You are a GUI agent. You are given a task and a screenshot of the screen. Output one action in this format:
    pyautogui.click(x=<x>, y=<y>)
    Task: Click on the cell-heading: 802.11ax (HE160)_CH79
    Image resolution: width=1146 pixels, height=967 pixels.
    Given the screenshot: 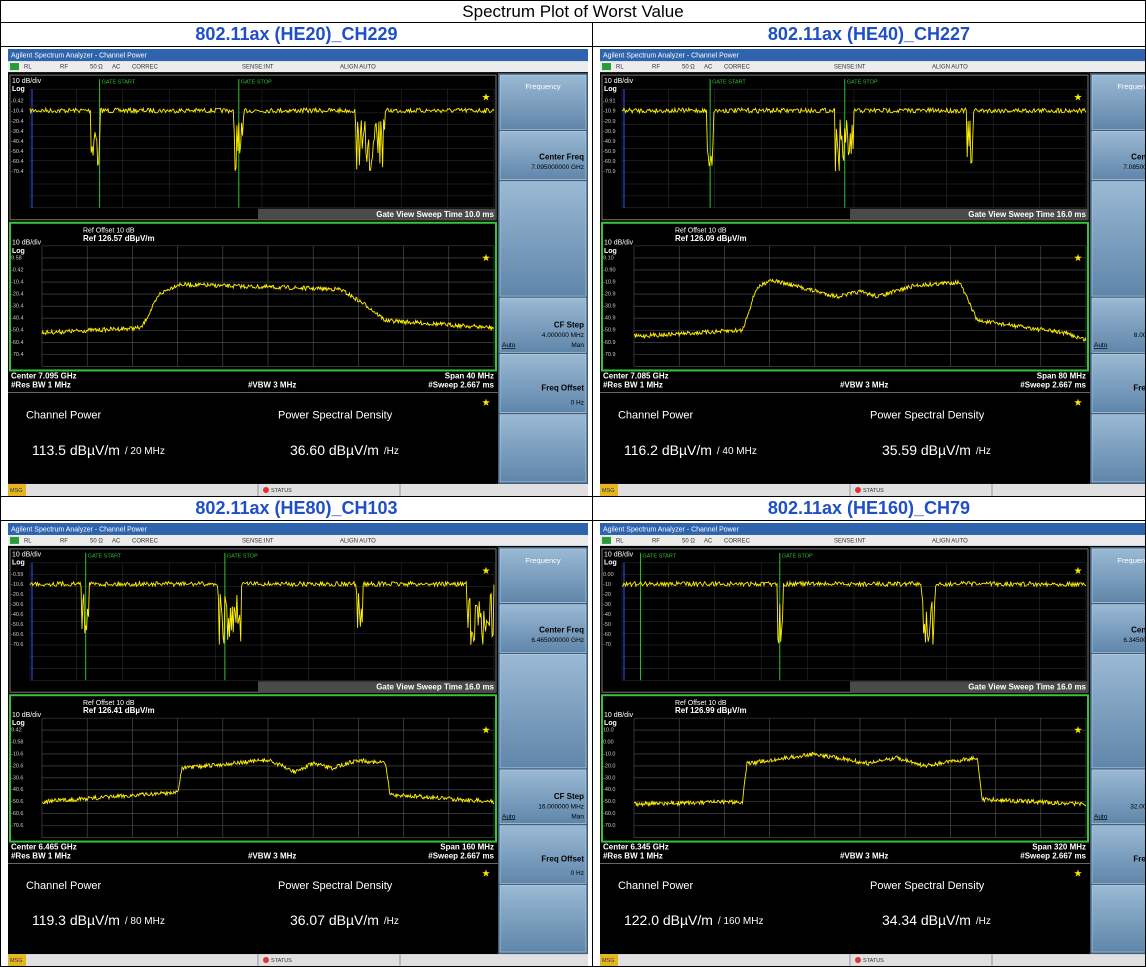 What is the action you would take?
    pyautogui.click(x=869, y=508)
    